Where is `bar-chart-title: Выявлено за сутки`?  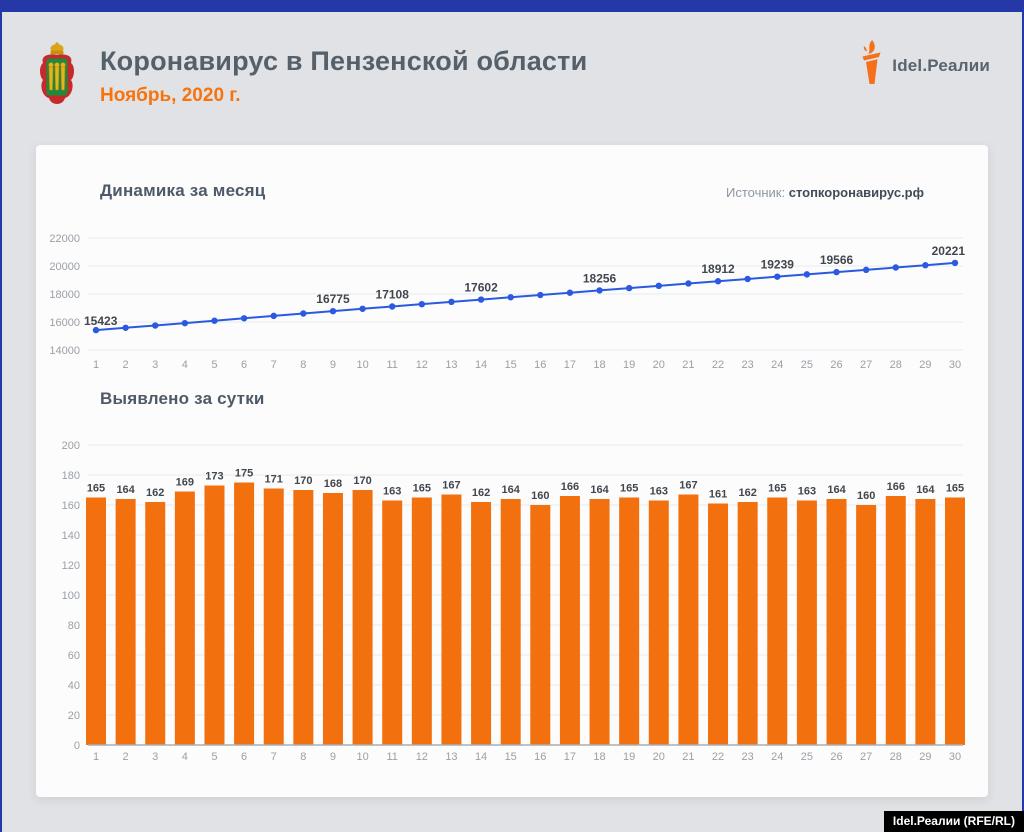
bar-chart-title: Выявлено за сутки is located at coordinates (182, 398).